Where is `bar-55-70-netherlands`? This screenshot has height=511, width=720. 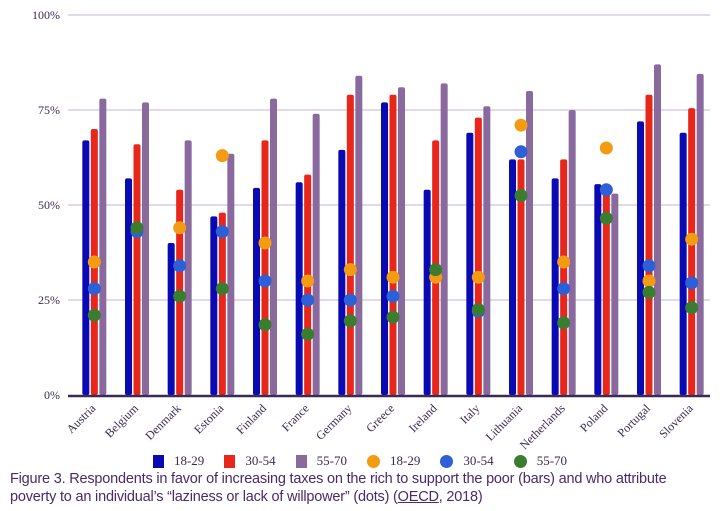
bar-55-70-netherlands is located at coordinates (572, 252).